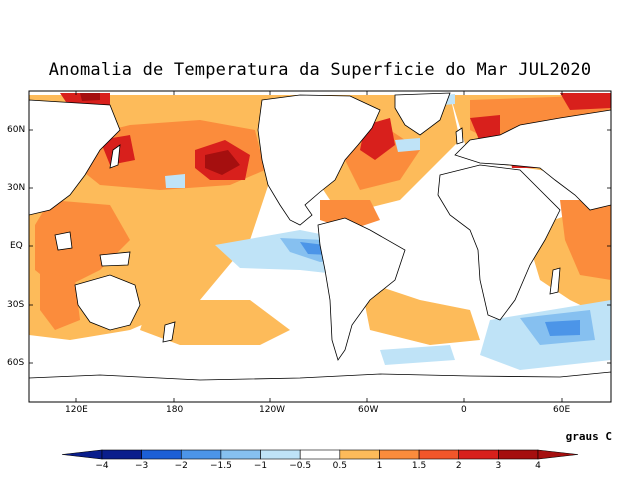  What do you see at coordinates (320, 386) in the screenshot?
I see `antarctica` at bounding box center [320, 386].